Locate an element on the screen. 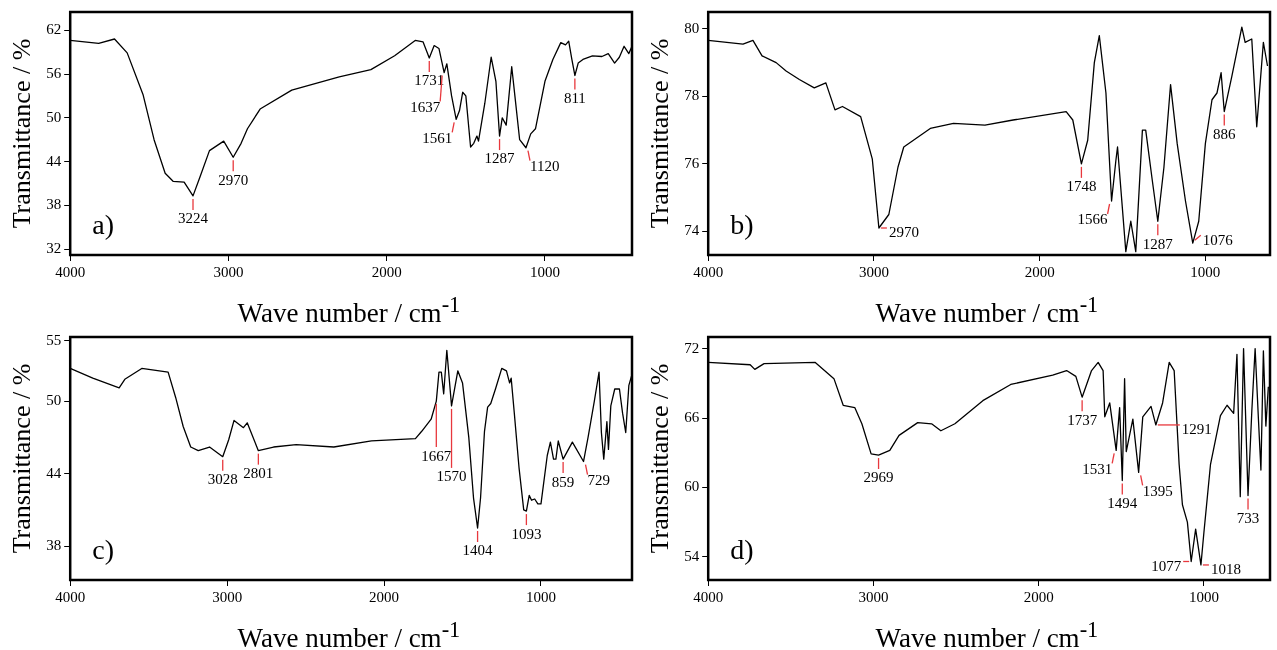 Image resolution: width=1277 pixels, height=650 pixels. annotation: 1120 is located at coordinates (544, 166).